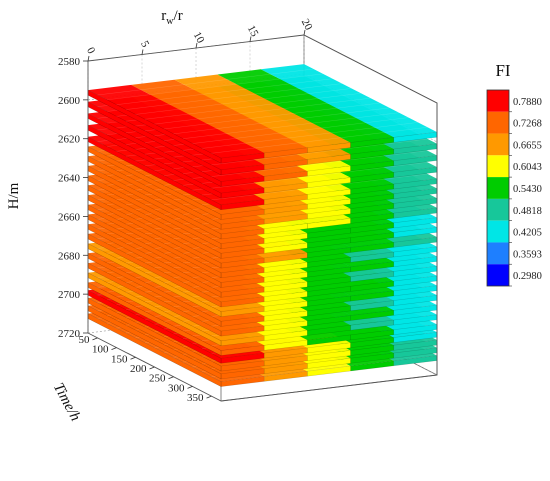 This screenshot has width=550, height=481. I want to click on colorbar-tick-label: 0.4205, so click(527, 233).